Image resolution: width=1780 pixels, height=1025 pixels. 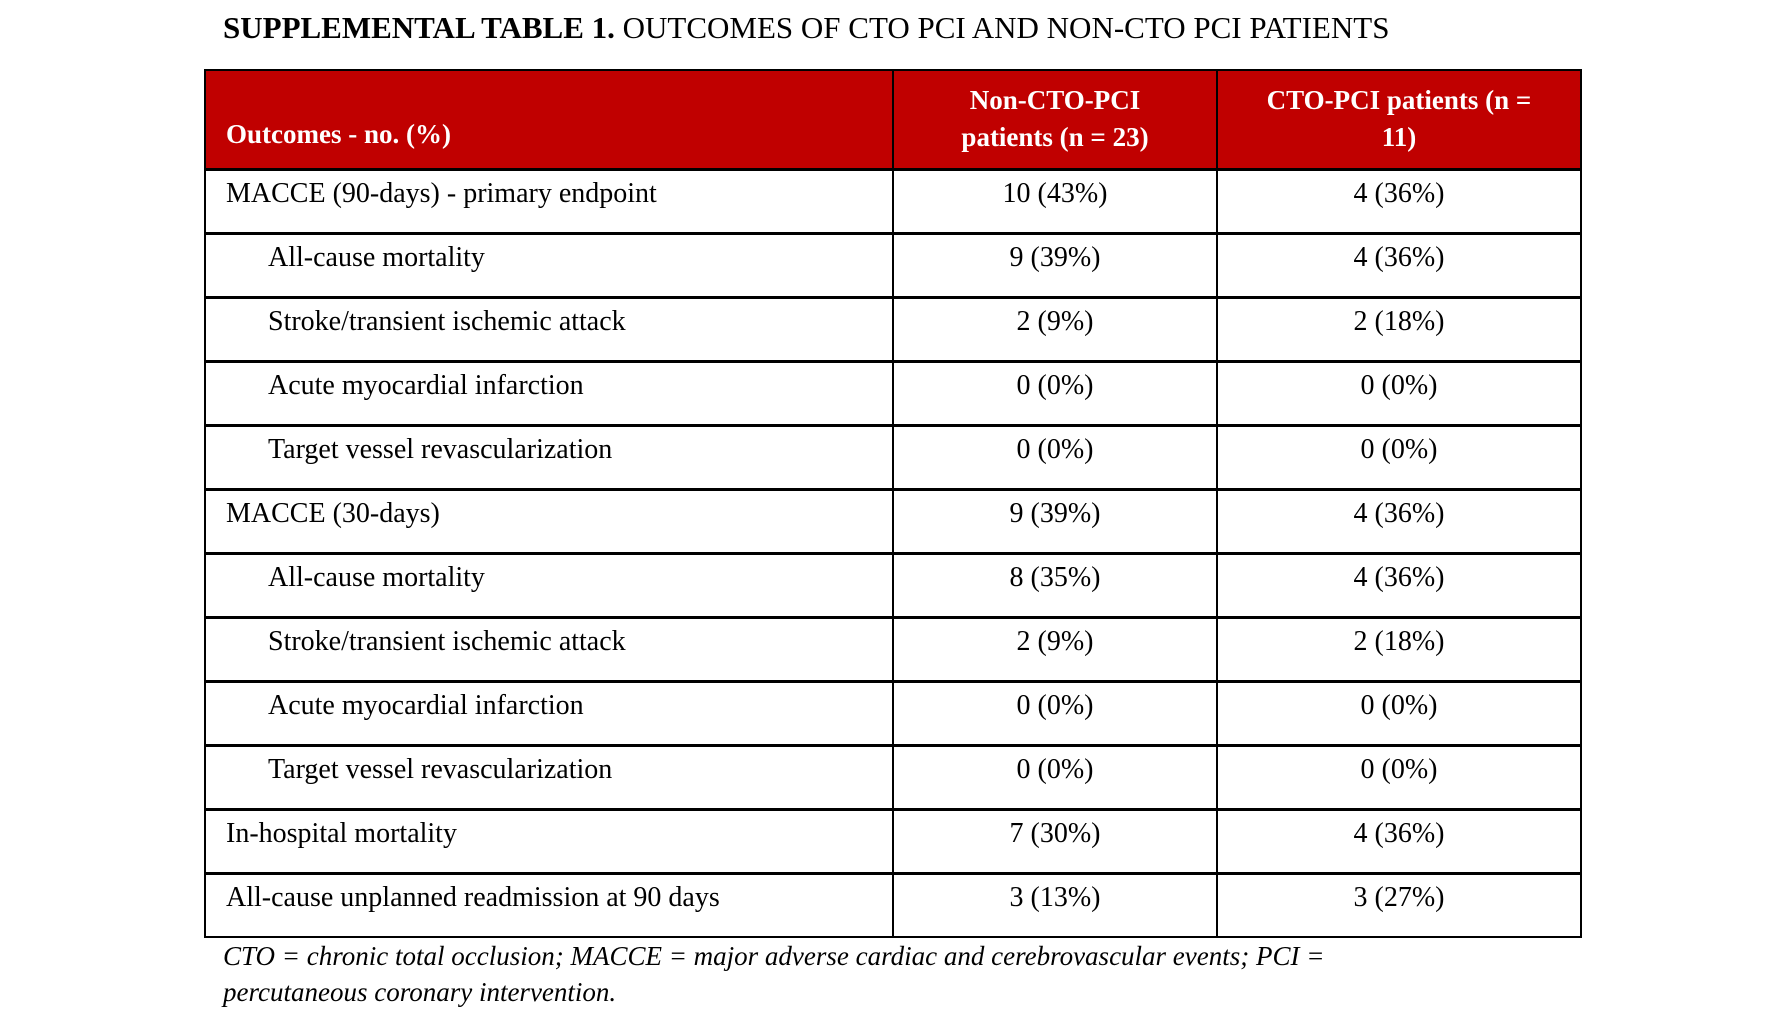 What do you see at coordinates (1055, 904) in the screenshot?
I see `non-cto-pci-value: 3 (13%)` at bounding box center [1055, 904].